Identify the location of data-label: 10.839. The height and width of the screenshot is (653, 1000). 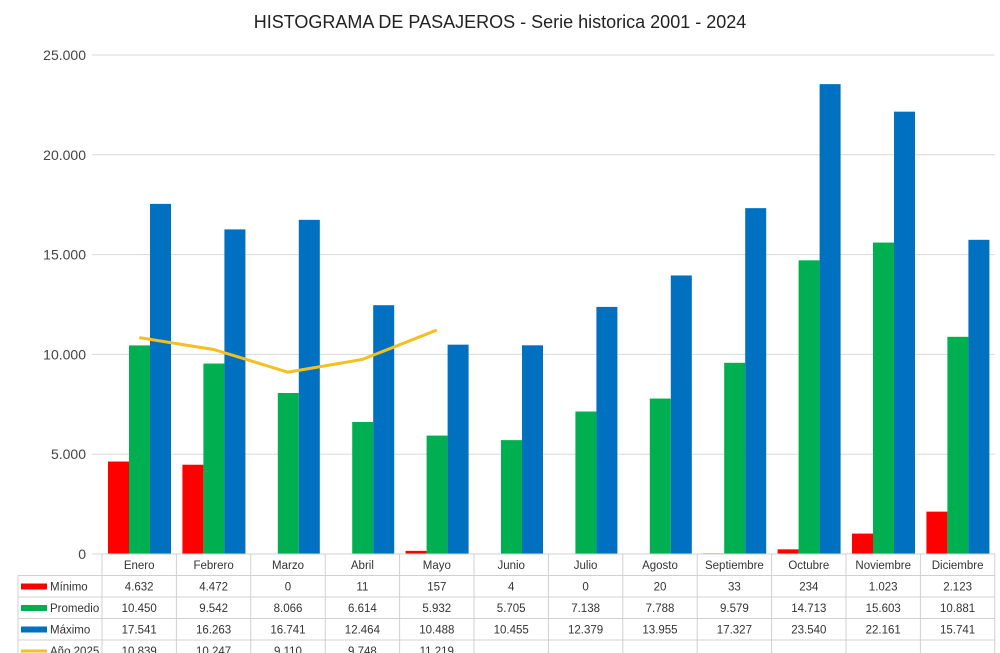
(139, 649).